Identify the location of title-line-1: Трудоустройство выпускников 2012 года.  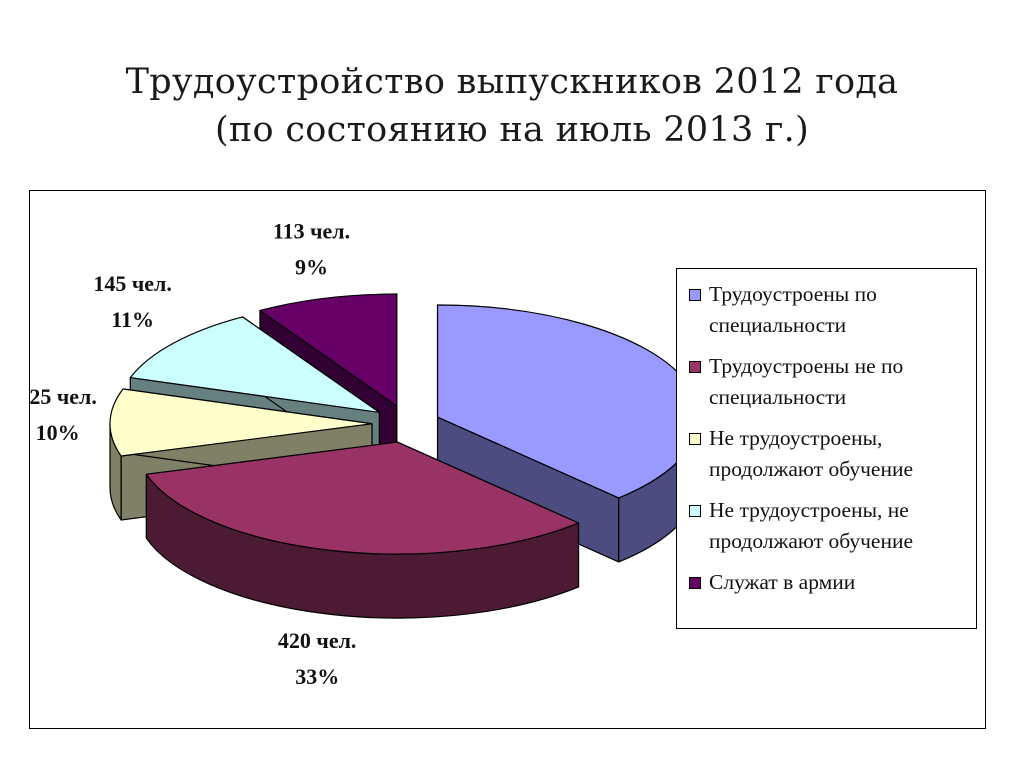
(512, 82).